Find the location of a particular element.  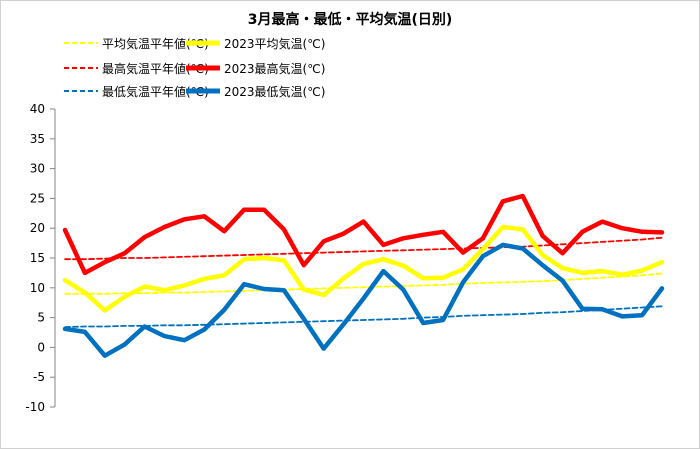

chart-title: 3月最高・最低・平均気温(日別) is located at coordinates (350, 20).